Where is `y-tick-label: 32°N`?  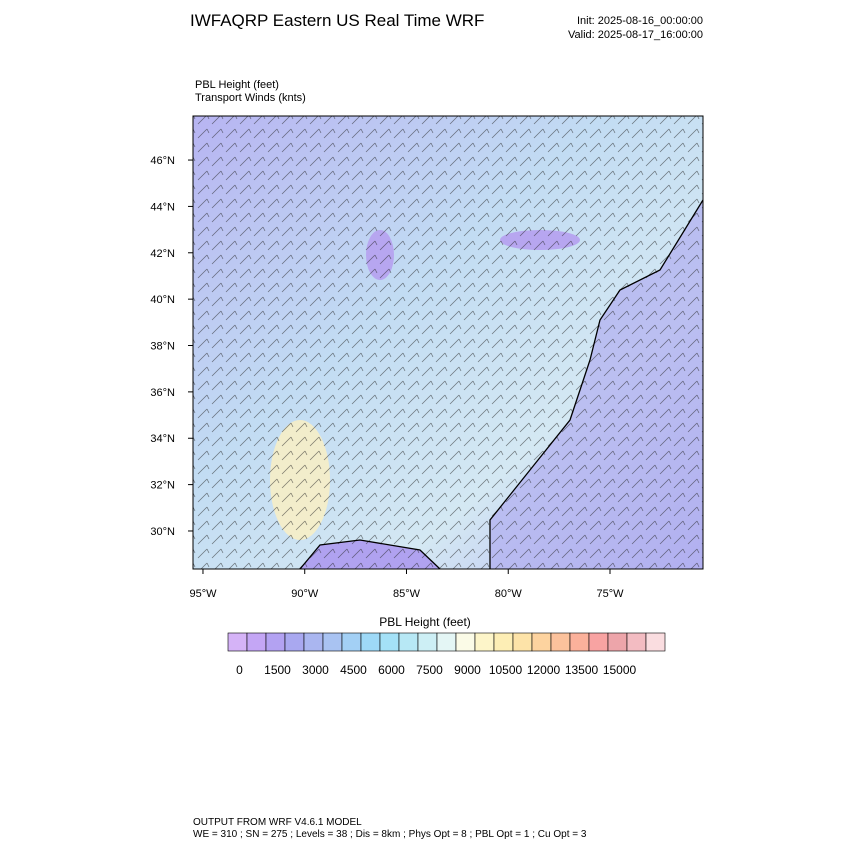 y-tick-label: 32°N is located at coordinates (162, 486).